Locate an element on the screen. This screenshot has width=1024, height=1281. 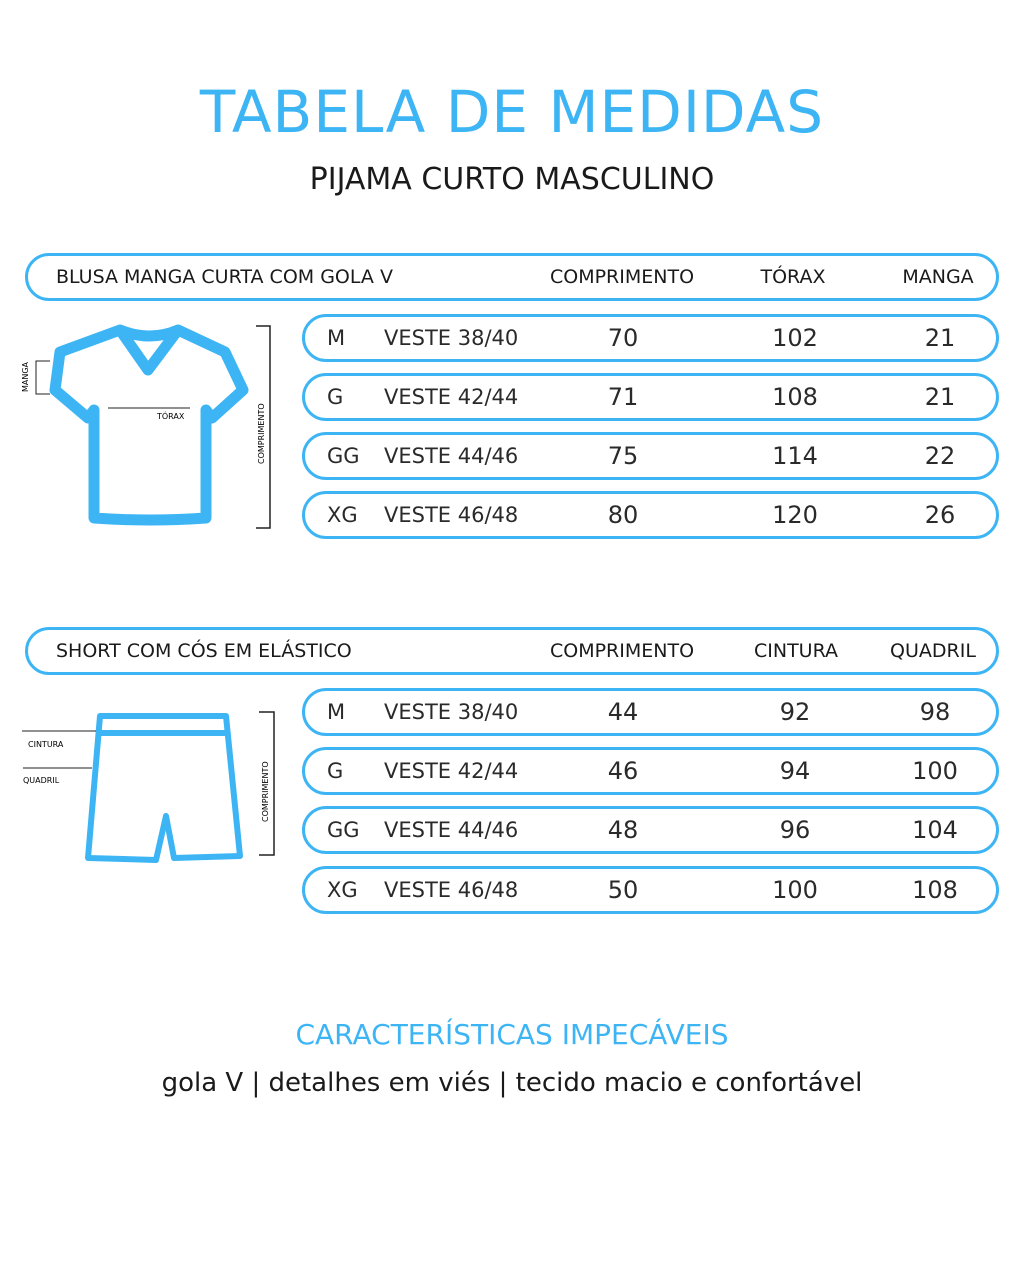
measurement-value: 114 is located at coordinates (795, 456).